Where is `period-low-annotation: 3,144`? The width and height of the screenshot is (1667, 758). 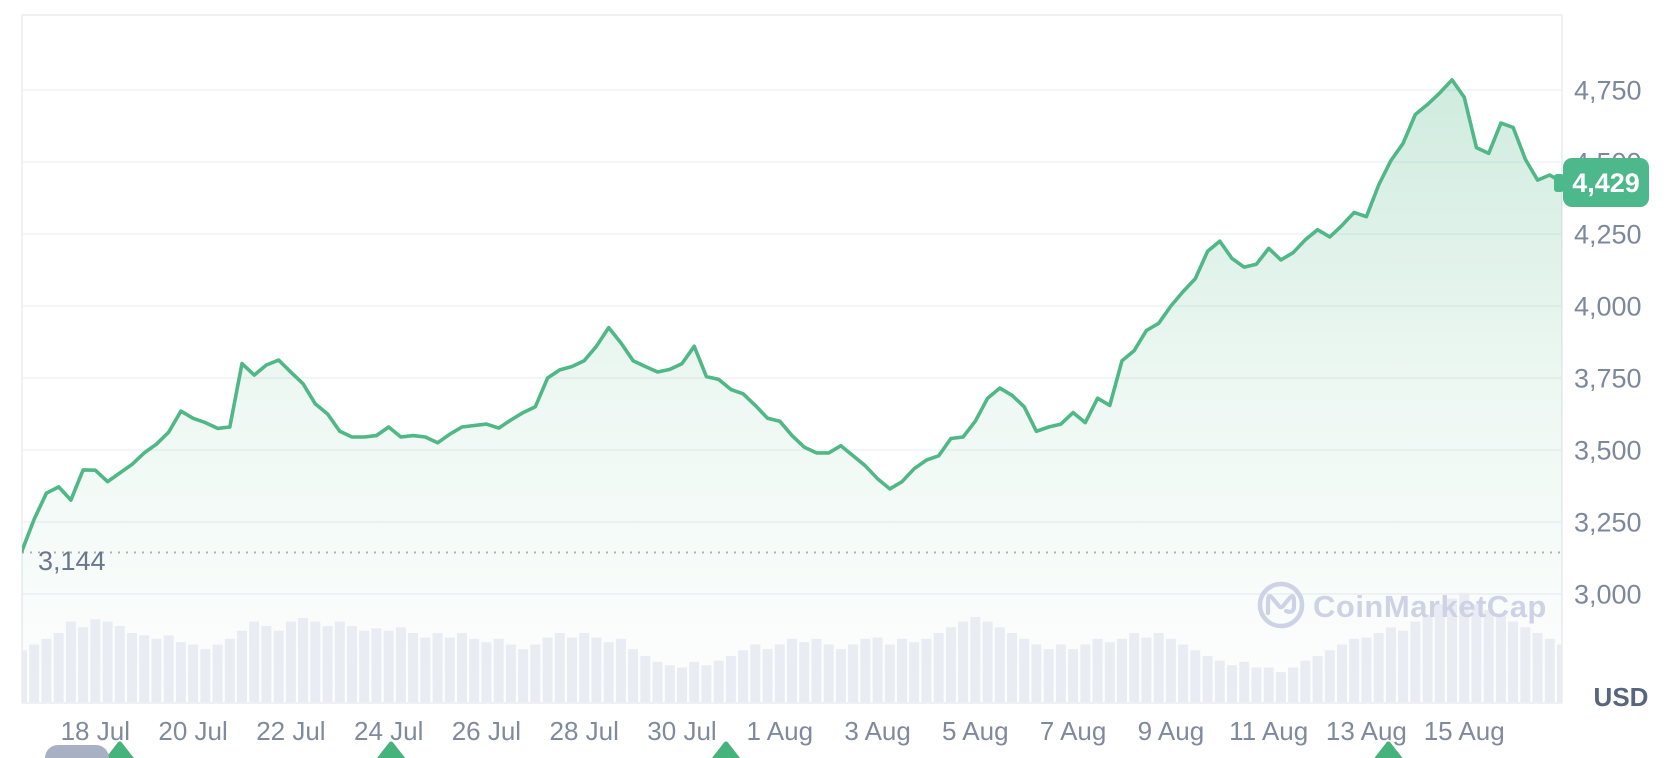
period-low-annotation: 3,144 is located at coordinates (792, 561).